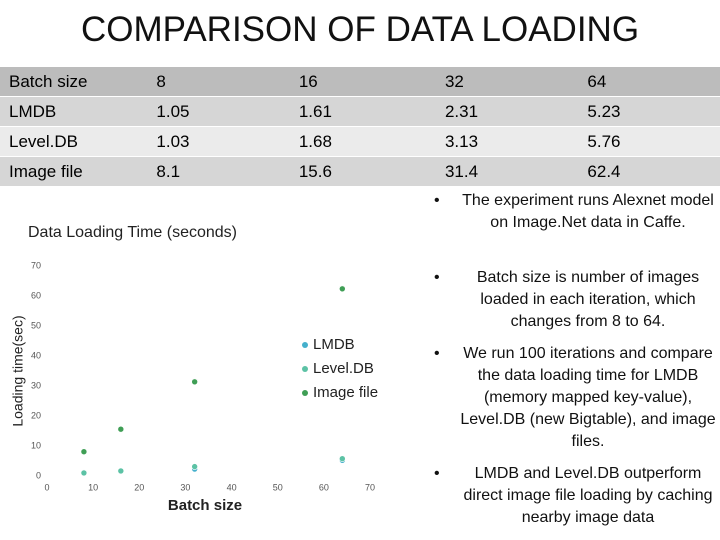  I want to click on table-cell: Batch size, so click(74, 82).